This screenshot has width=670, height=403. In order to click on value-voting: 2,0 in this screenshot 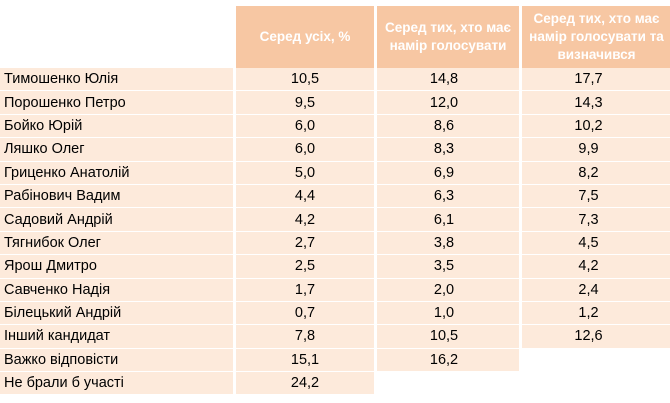, I will do `click(448, 290)`.